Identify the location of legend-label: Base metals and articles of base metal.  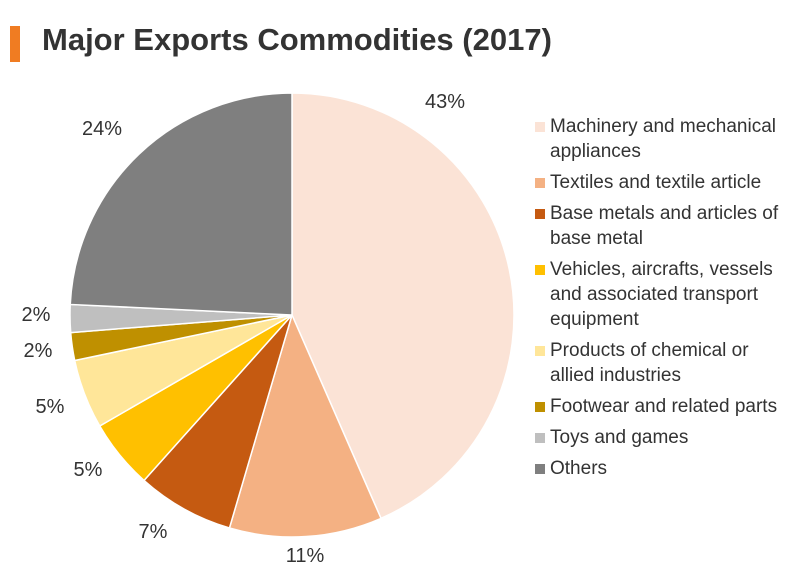
(664, 226).